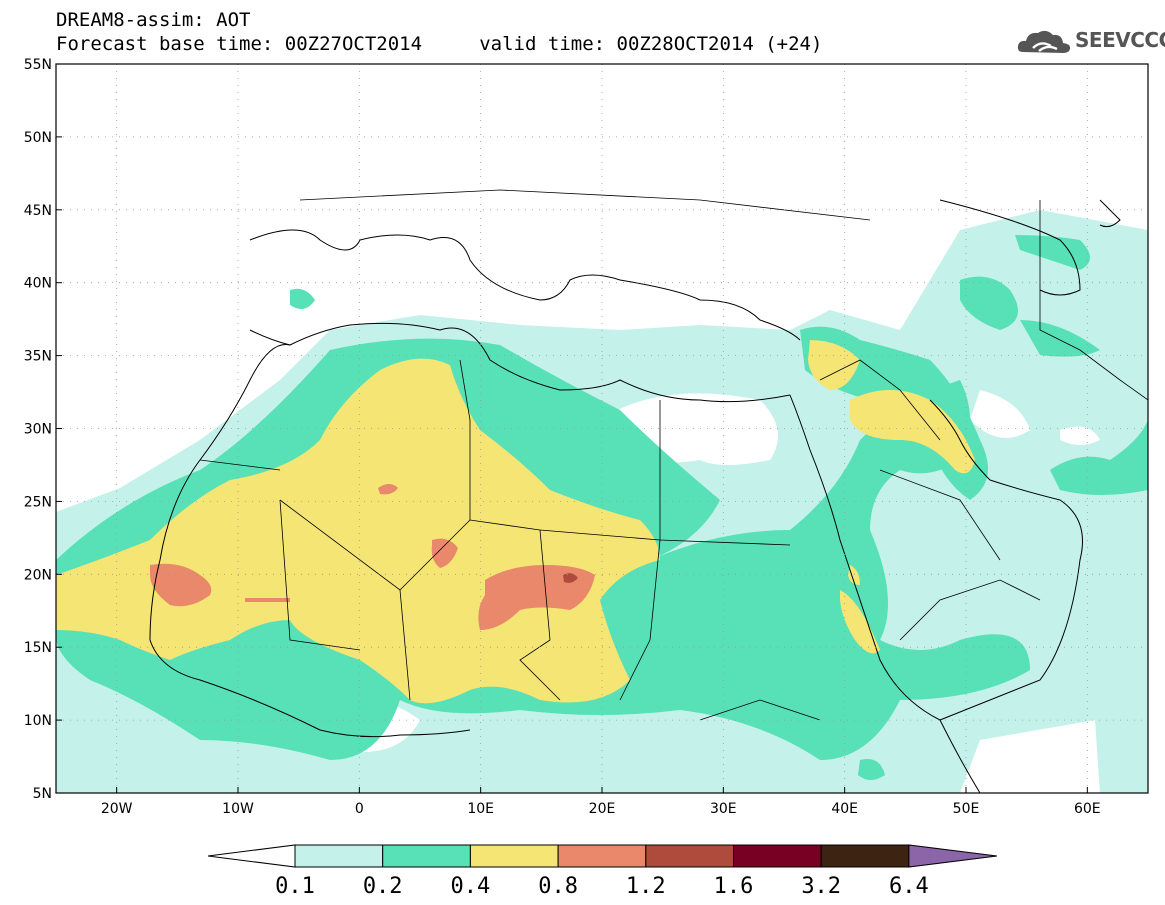 The width and height of the screenshot is (1165, 905). Describe the element at coordinates (117, 809) in the screenshot. I see `lon-tick-label: 20W` at that location.